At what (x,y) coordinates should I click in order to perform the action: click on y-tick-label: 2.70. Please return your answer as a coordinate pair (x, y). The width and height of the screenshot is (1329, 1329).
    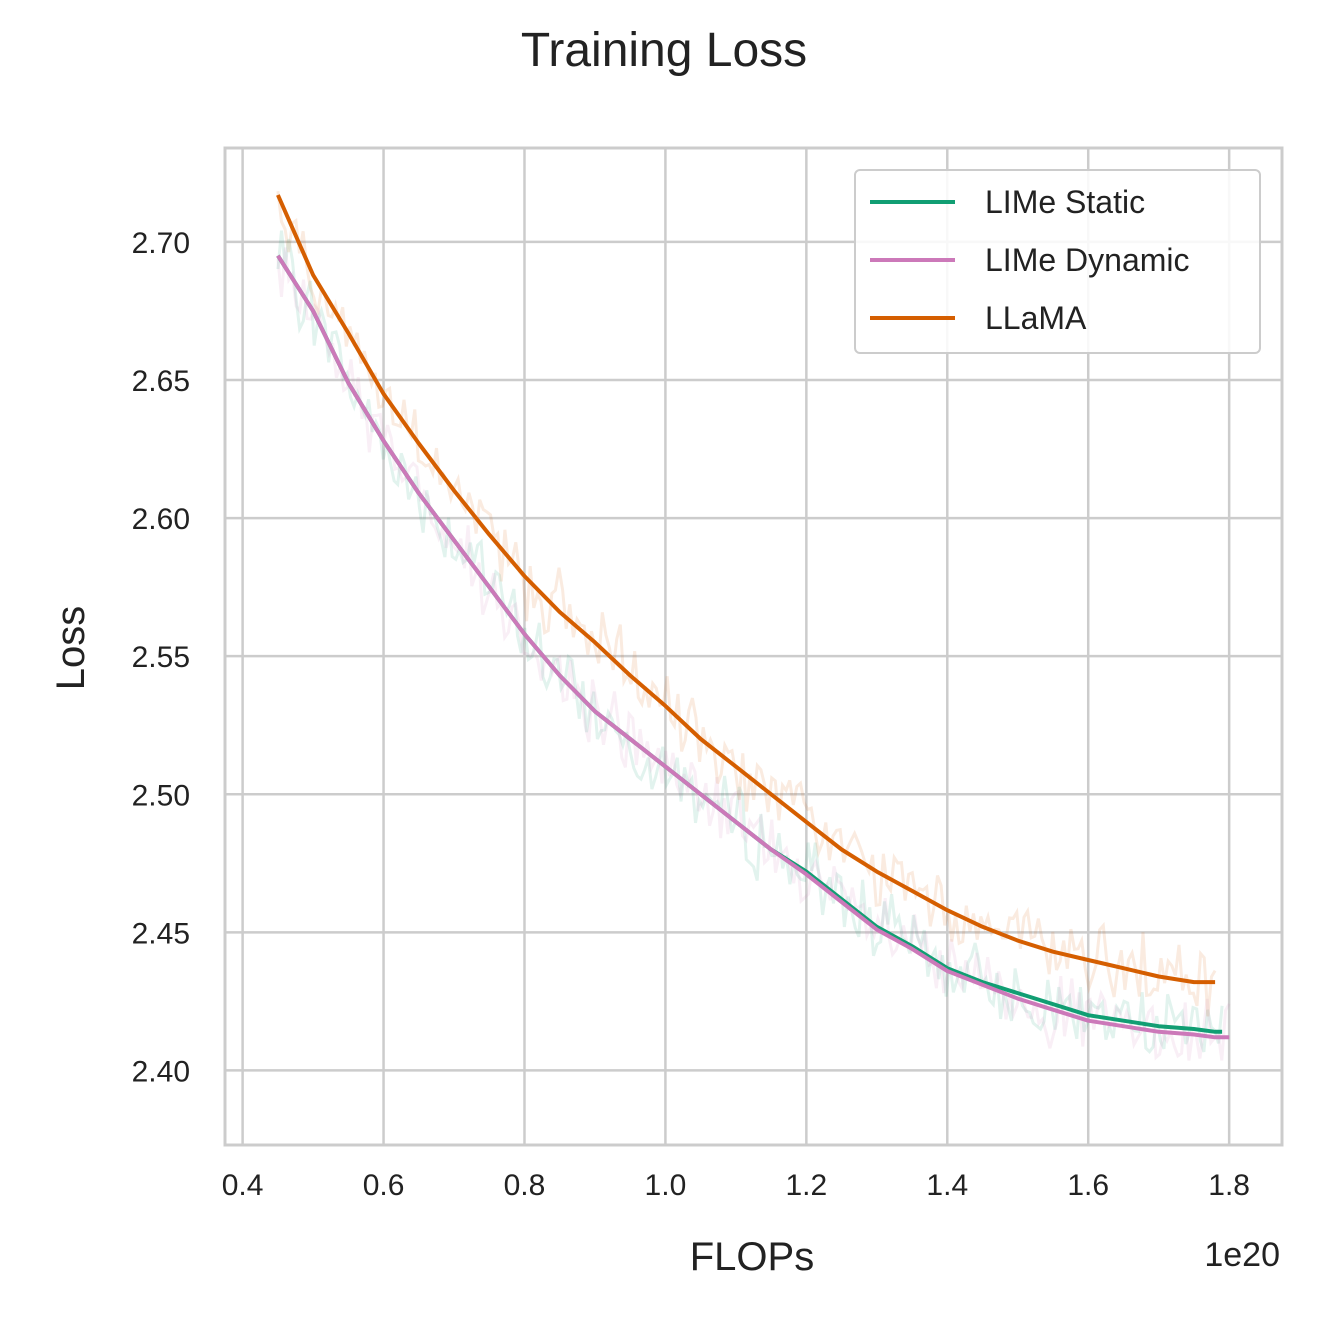
    Looking at the image, I should click on (161, 243).